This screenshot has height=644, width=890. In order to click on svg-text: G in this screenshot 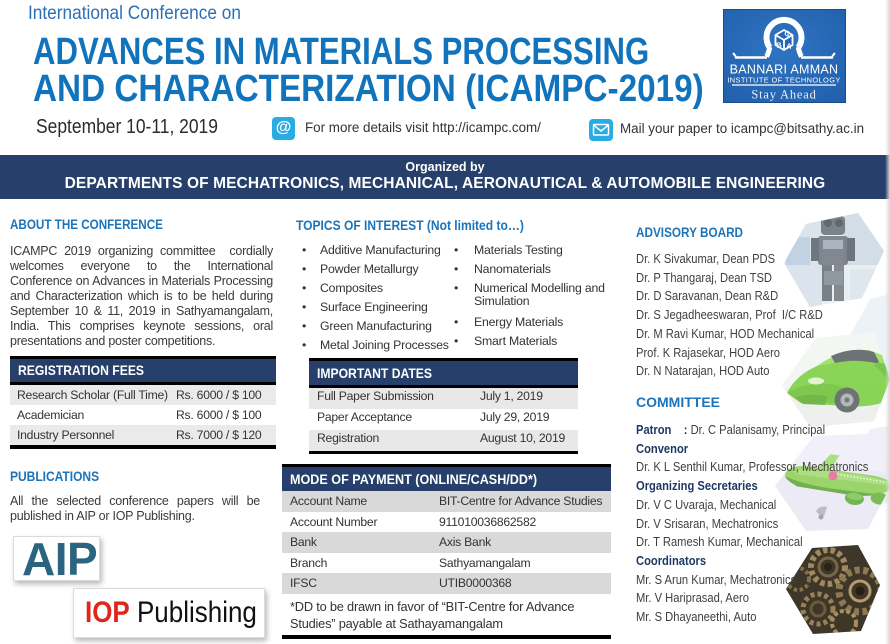, I will do `click(787, 33)`.